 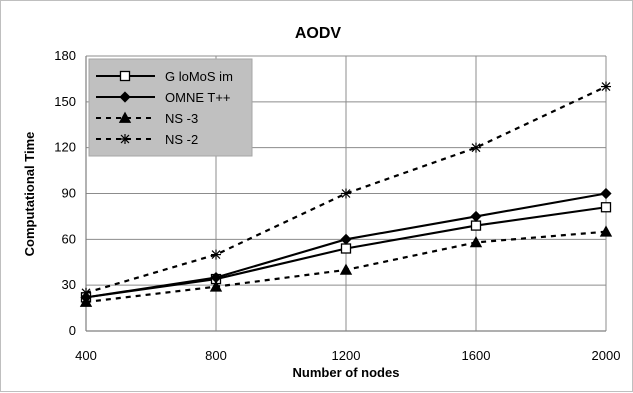 I want to click on x-axis-label: Number of nodes, so click(x=346, y=372).